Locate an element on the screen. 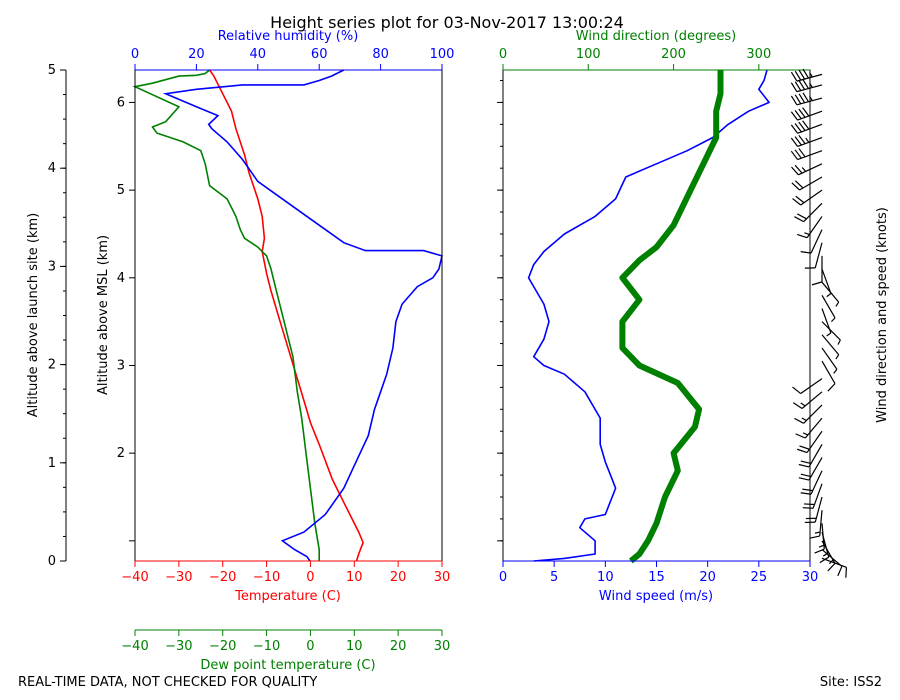 Image resolution: width=900 pixels, height=700 pixels. dir-tick-label: 0 is located at coordinates (503, 54).